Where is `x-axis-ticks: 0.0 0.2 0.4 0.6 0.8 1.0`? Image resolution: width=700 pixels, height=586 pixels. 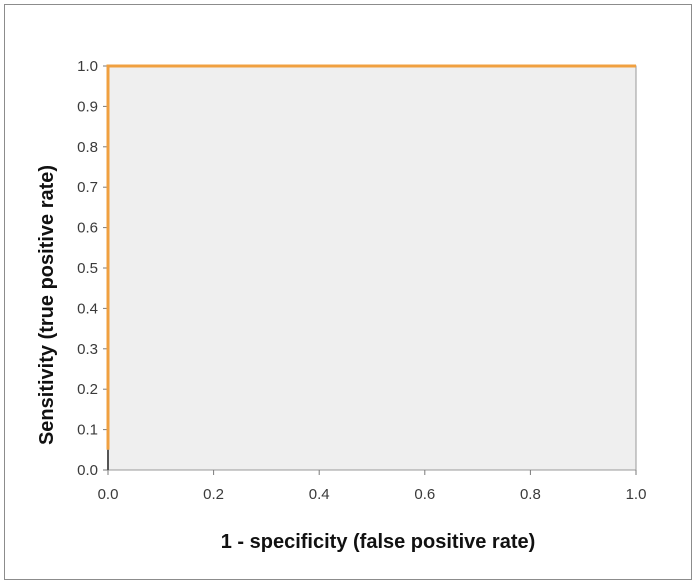
x-axis-ticks: 0.0 0.2 0.4 0.6 0.8 1.0 is located at coordinates (372, 486).